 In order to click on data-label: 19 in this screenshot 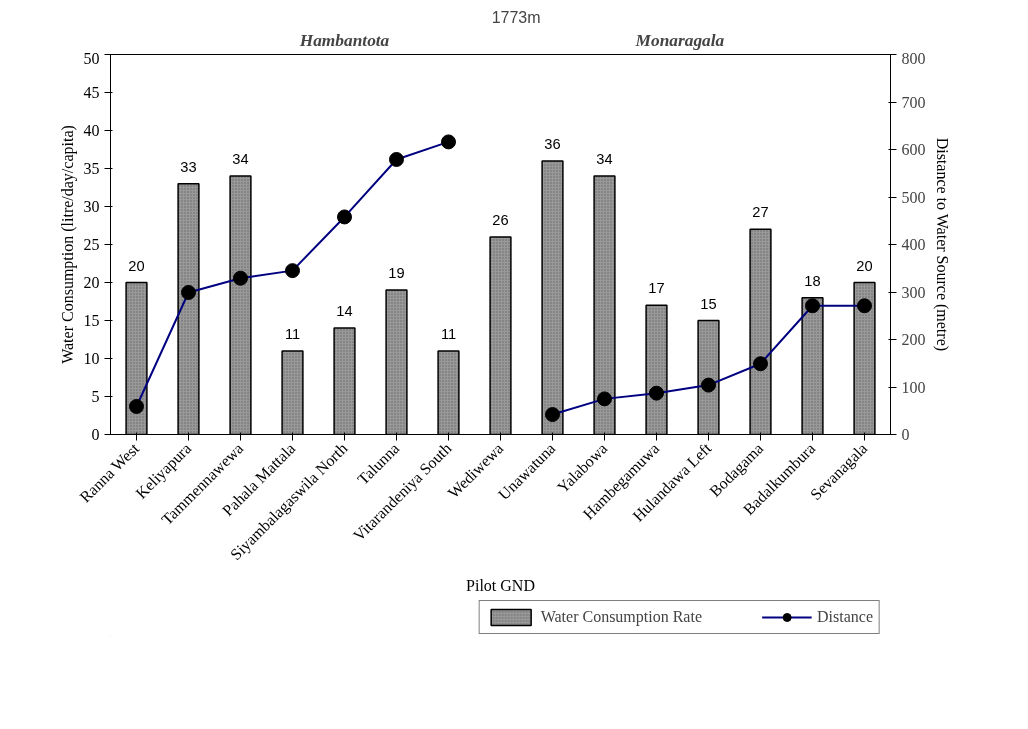, I will do `click(396, 273)`.